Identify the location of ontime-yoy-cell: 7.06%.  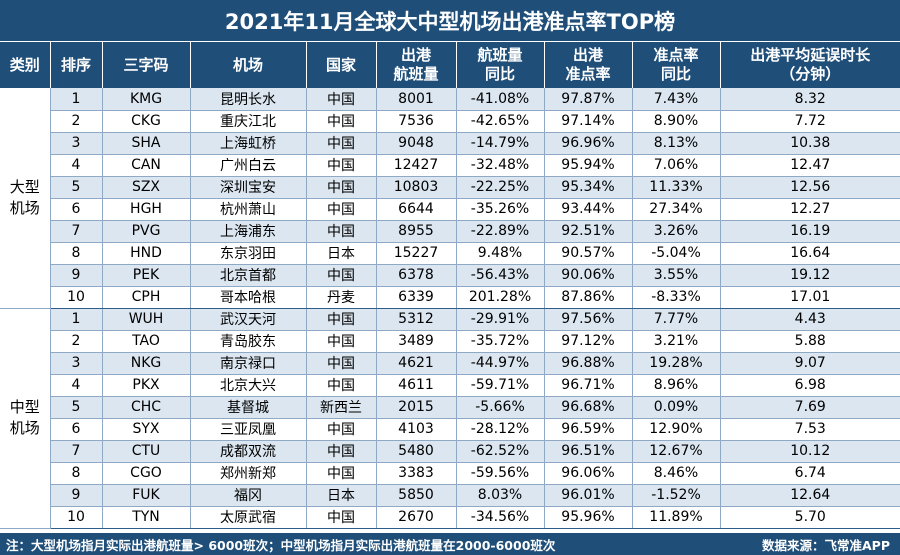
(676, 165).